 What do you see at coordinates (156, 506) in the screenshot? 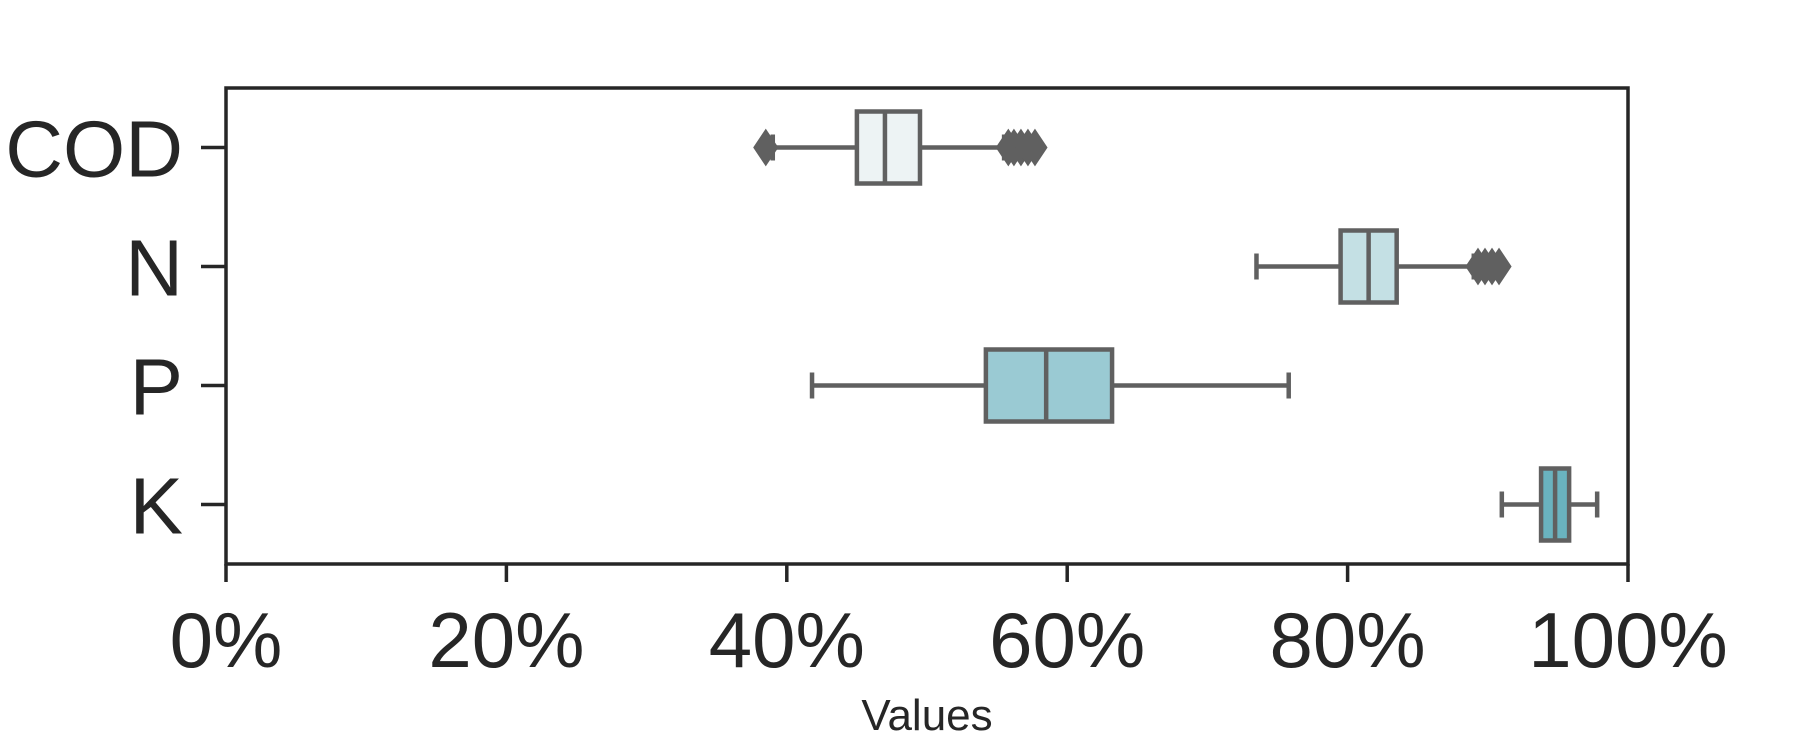
I see `category-label: K` at bounding box center [156, 506].